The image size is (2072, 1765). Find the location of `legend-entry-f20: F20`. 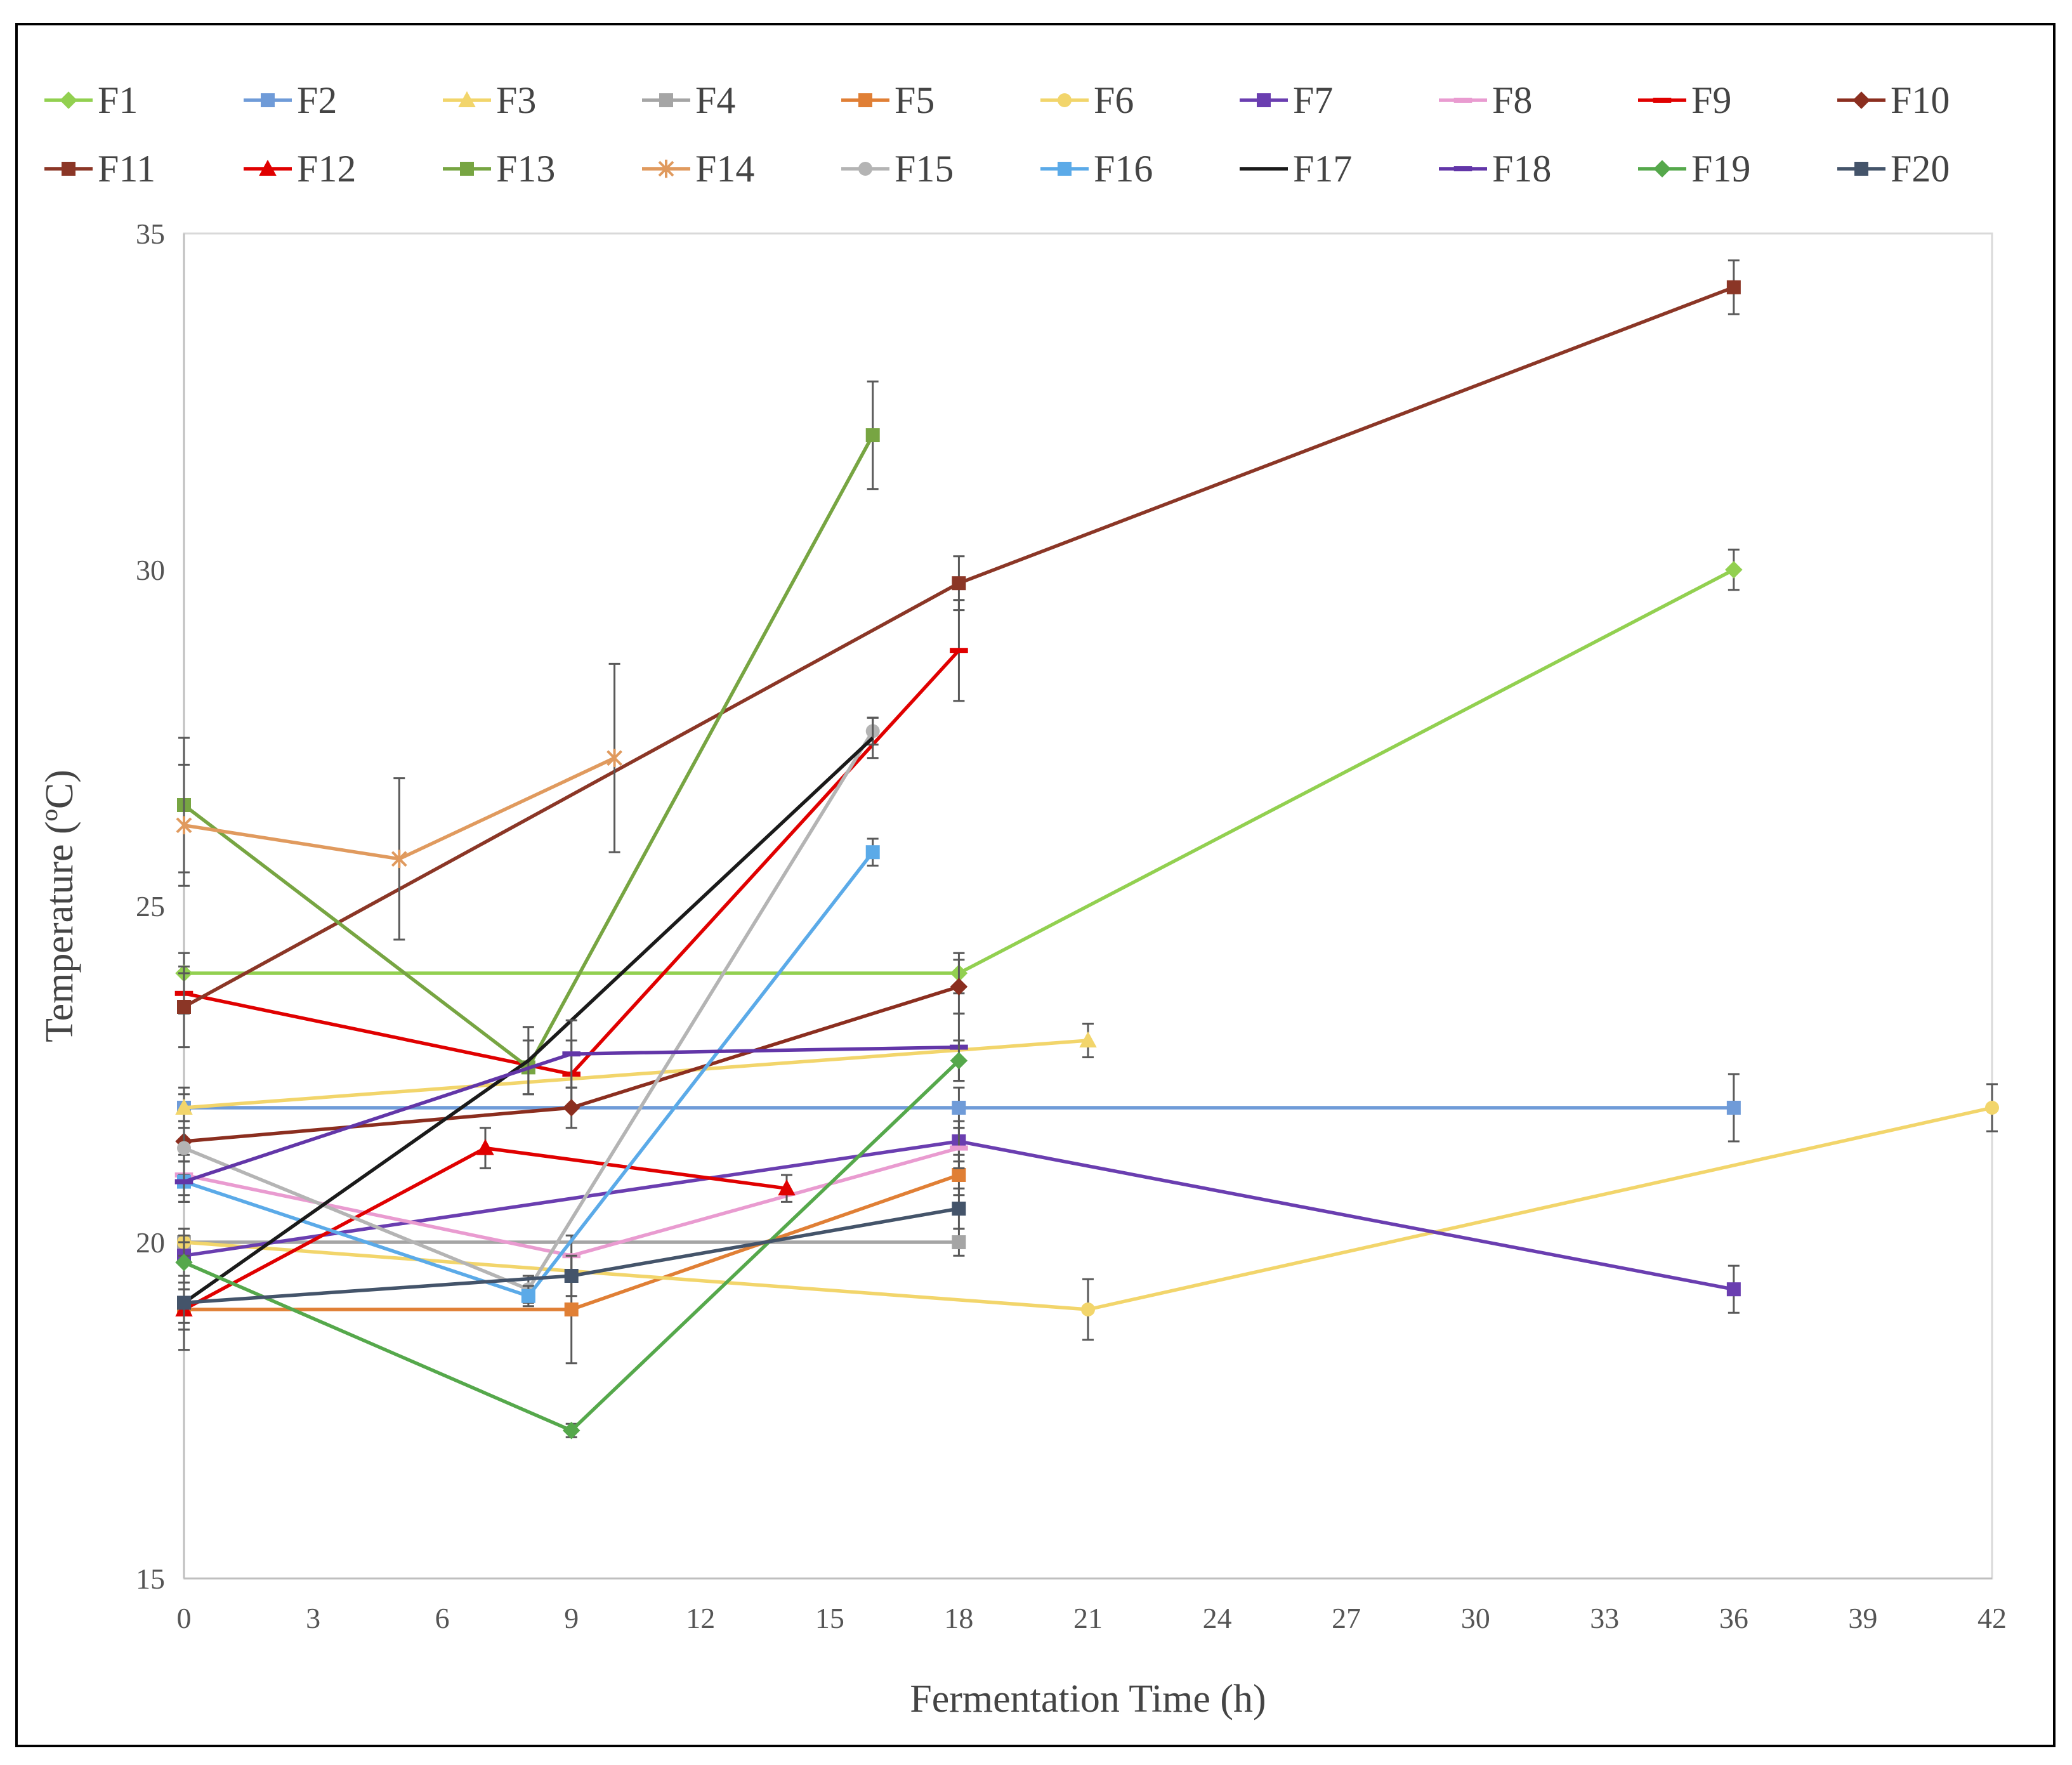

legend-entry-f20: F20 is located at coordinates (1893, 169).